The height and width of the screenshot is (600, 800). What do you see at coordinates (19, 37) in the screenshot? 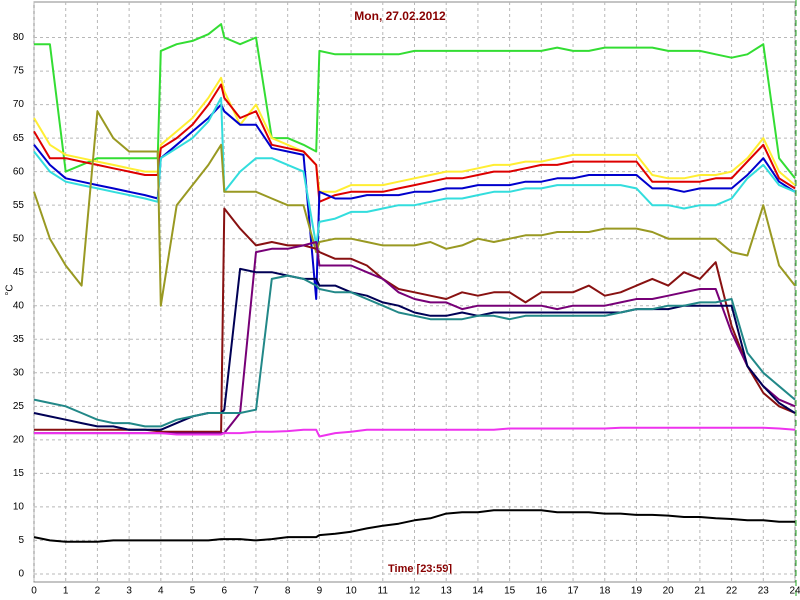
I see `y-tick-label: 80` at bounding box center [19, 37].